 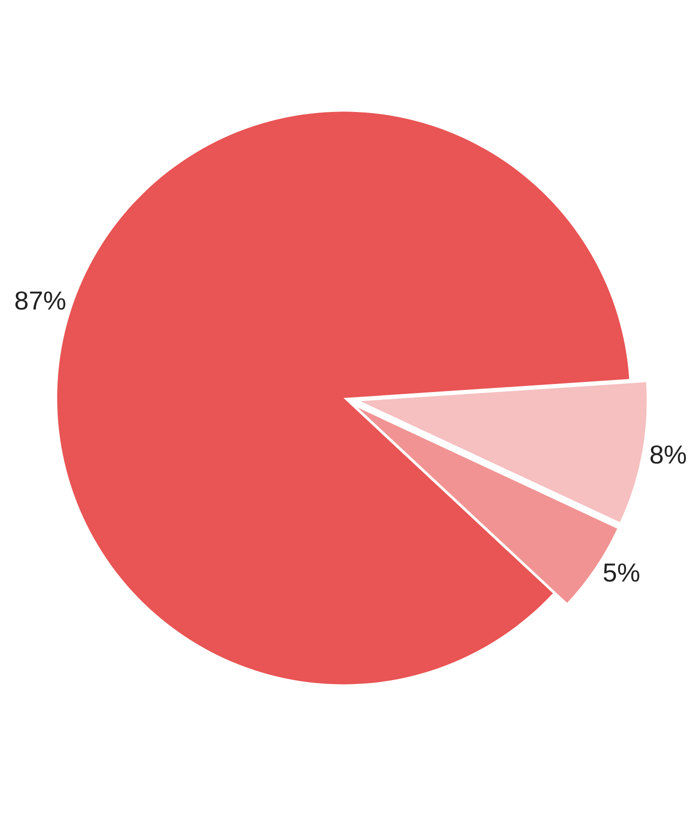 I want to click on data-label: 5%, so click(x=621, y=572).